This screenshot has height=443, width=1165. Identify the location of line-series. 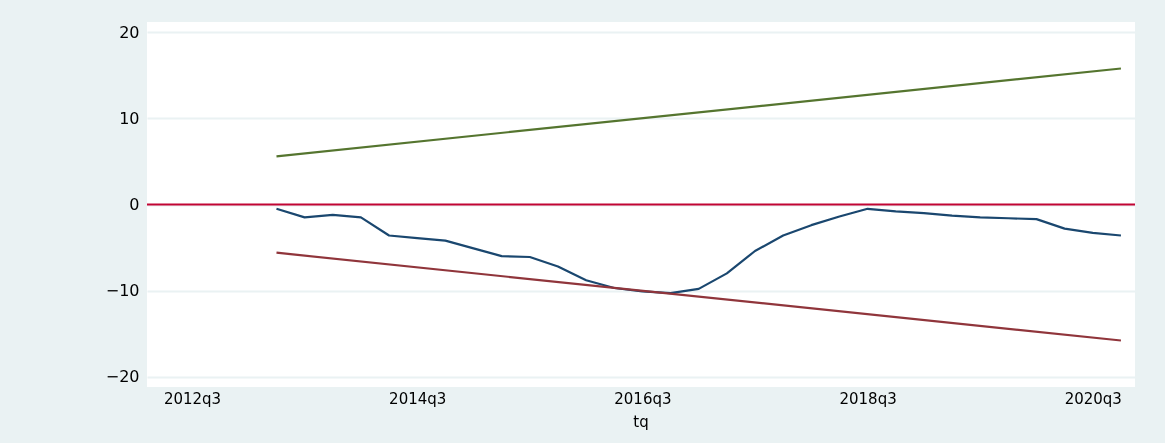
(699, 251).